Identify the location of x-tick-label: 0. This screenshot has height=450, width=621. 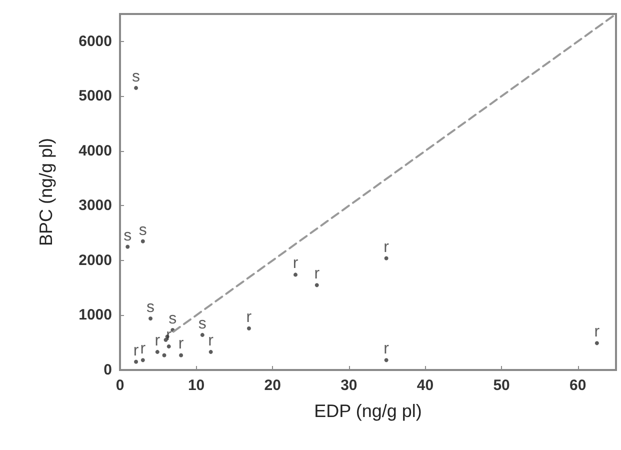
(120, 385).